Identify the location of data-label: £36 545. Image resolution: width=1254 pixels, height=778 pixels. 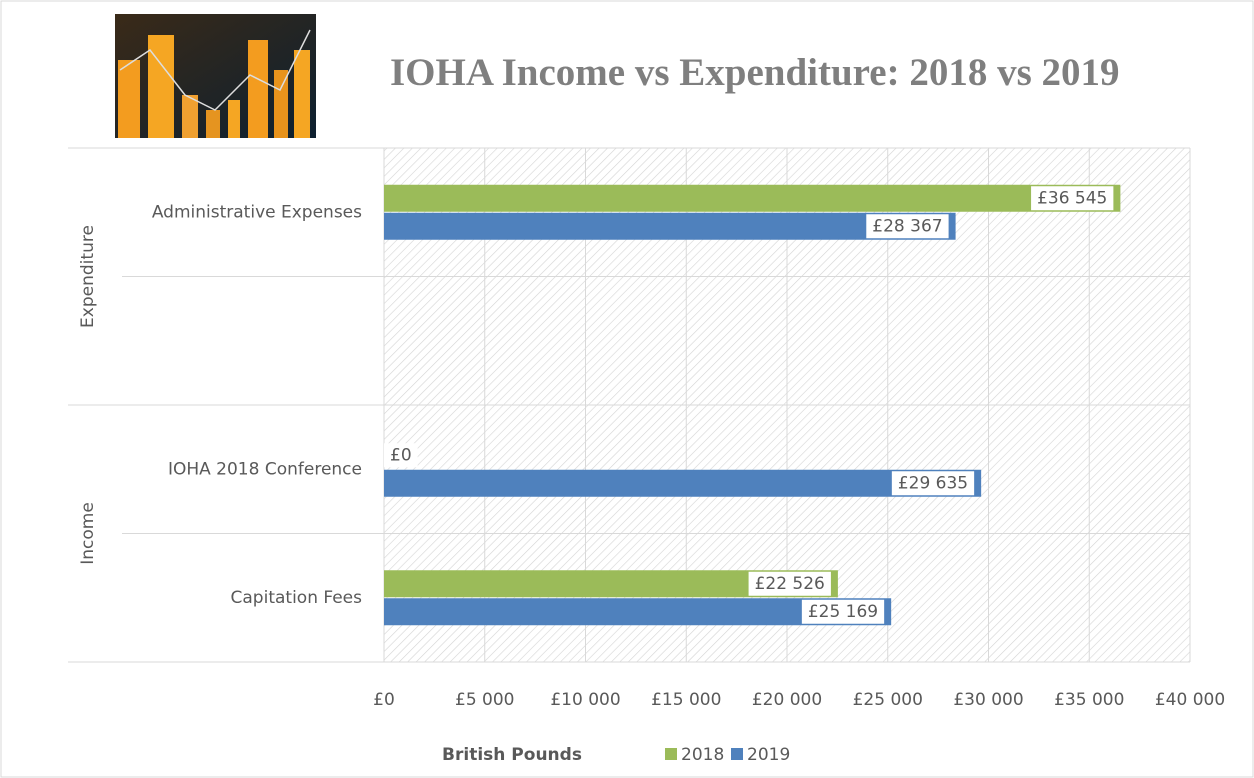
(1072, 198).